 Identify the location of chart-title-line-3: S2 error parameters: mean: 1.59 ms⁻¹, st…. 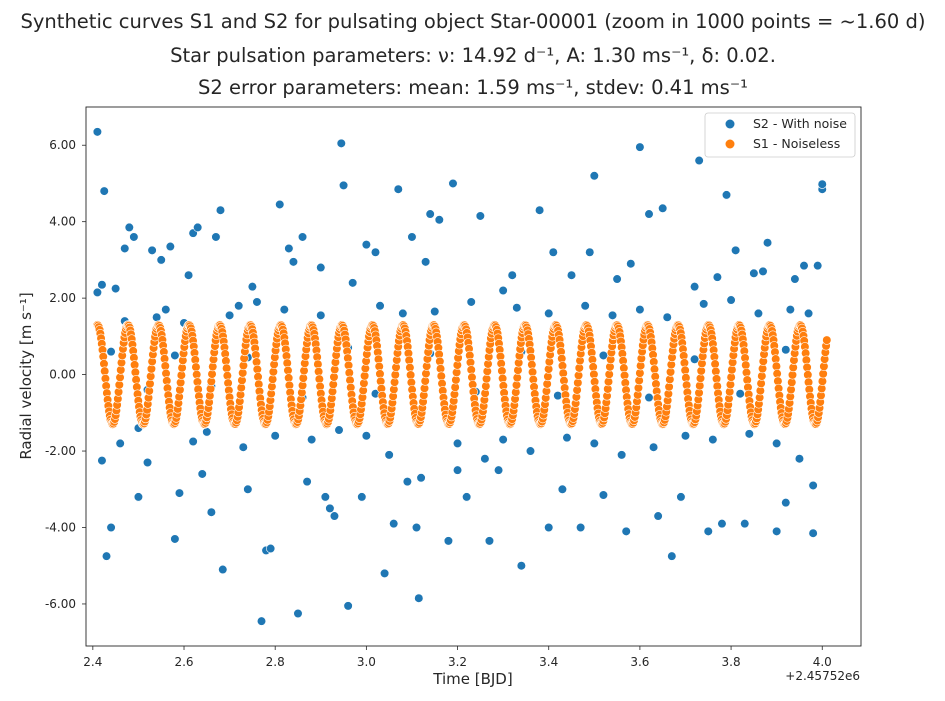
(473, 87).